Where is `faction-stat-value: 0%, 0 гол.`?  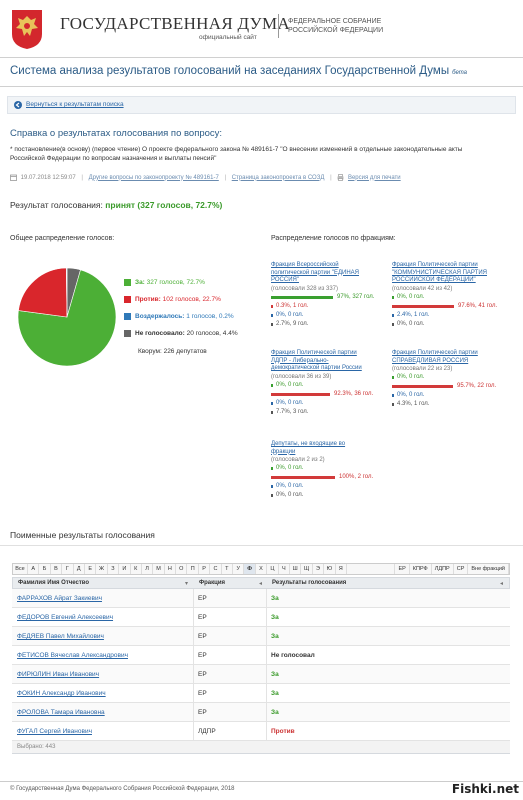 faction-stat-value: 0%, 0 гол. is located at coordinates (290, 402).